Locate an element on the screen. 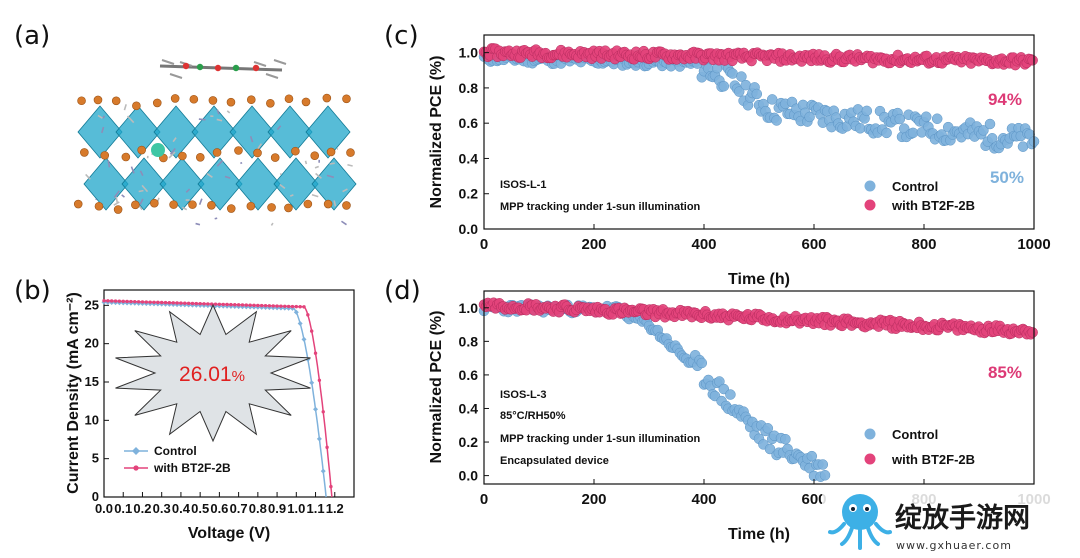 The width and height of the screenshot is (1080, 558). watermark-url: www.gxhuaer.com is located at coordinates (954, 545).